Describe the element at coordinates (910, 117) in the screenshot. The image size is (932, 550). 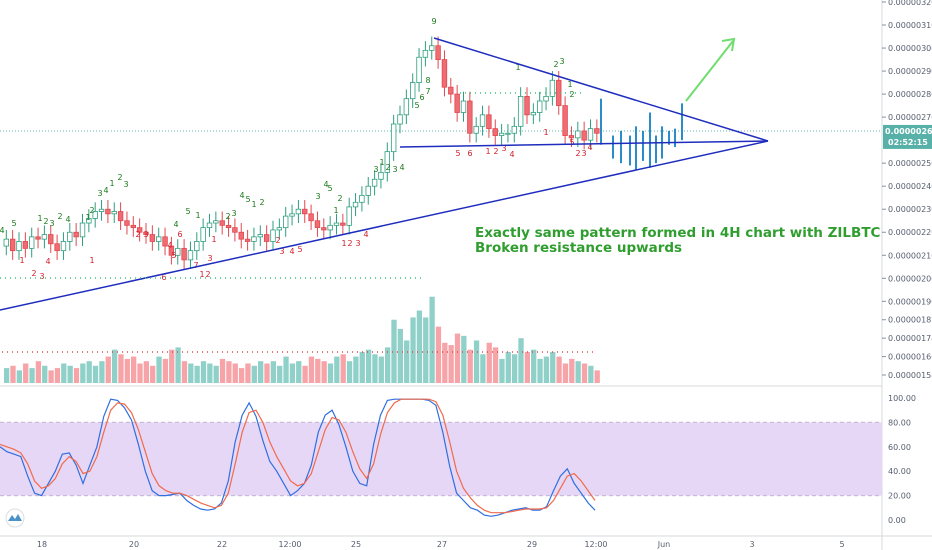
I see `price-tick-label: 0.00000270` at that location.